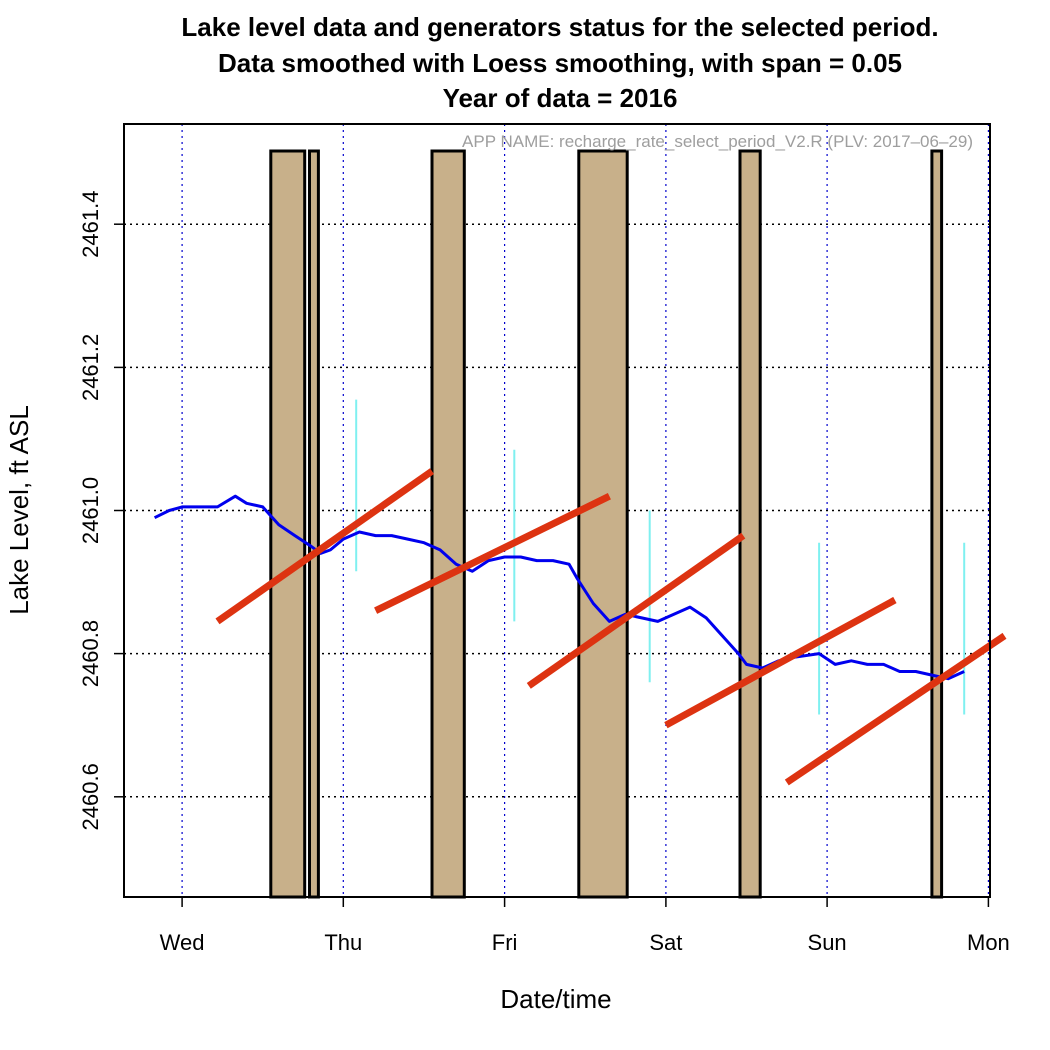  I want to click on y-axis: 2460.6 2460.8 2461.0 2461.2 2461.4, so click(101, 510).